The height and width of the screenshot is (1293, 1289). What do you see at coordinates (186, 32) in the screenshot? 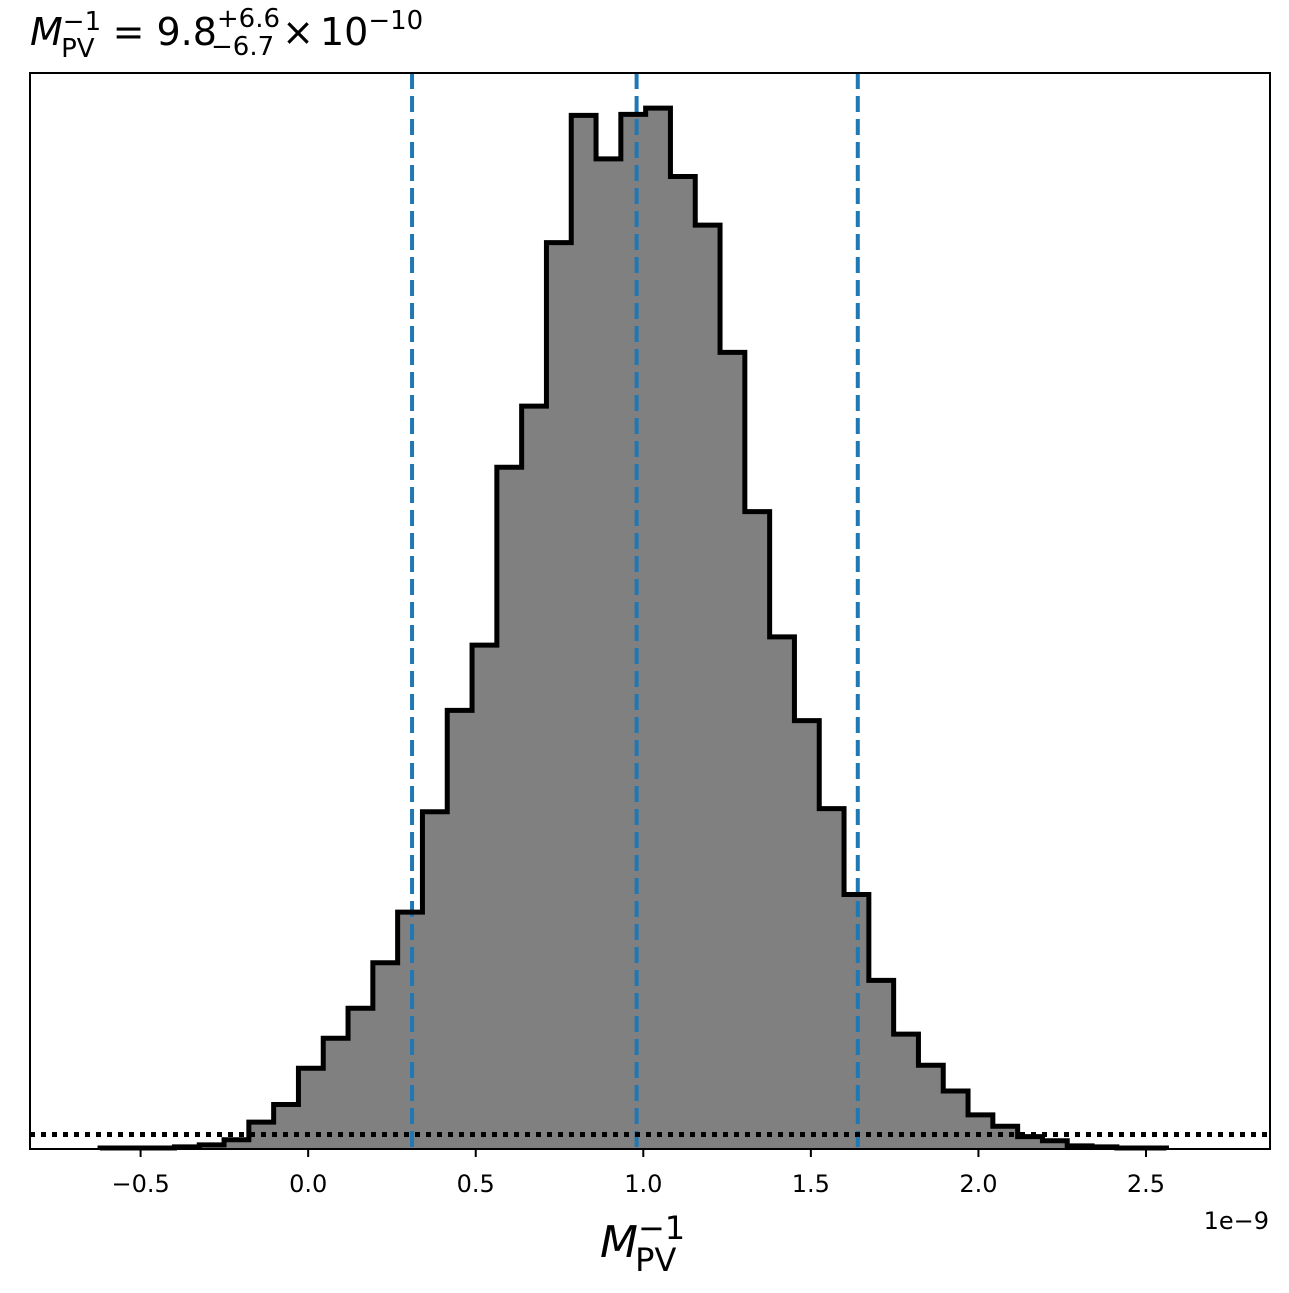
I see `title-value: 9.8` at bounding box center [186, 32].